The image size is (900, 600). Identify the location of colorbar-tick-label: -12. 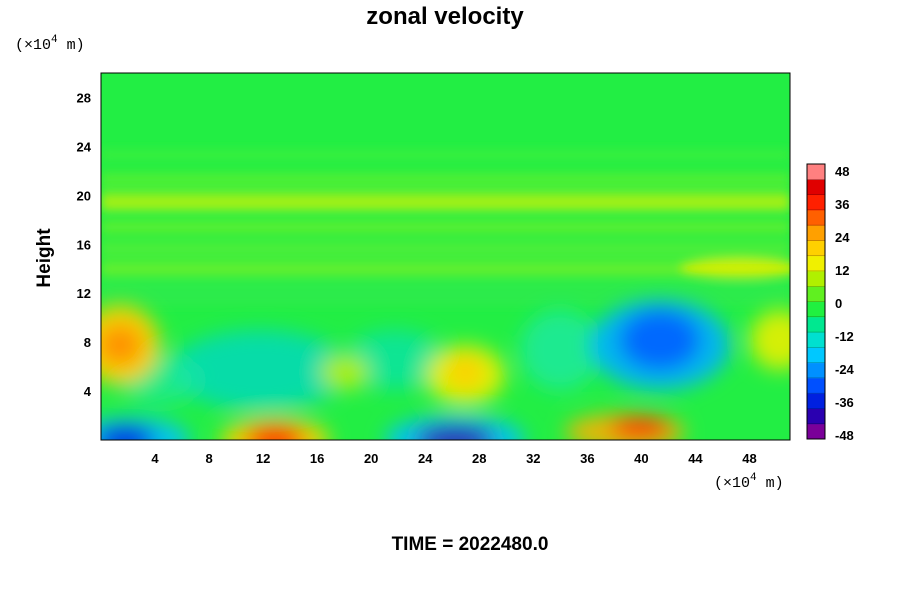
(844, 336).